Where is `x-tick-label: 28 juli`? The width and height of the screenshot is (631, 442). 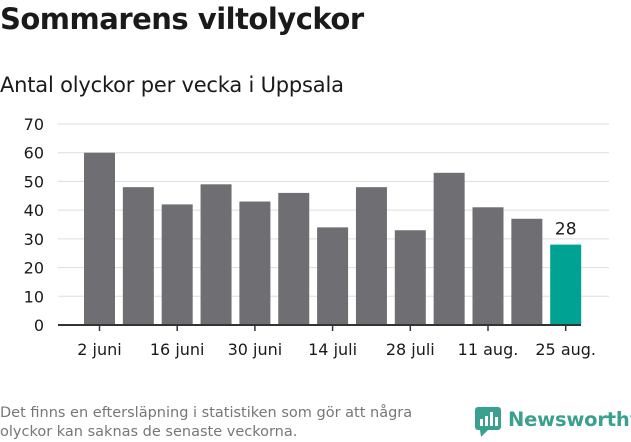
x-tick-label: 28 juli is located at coordinates (410, 349).